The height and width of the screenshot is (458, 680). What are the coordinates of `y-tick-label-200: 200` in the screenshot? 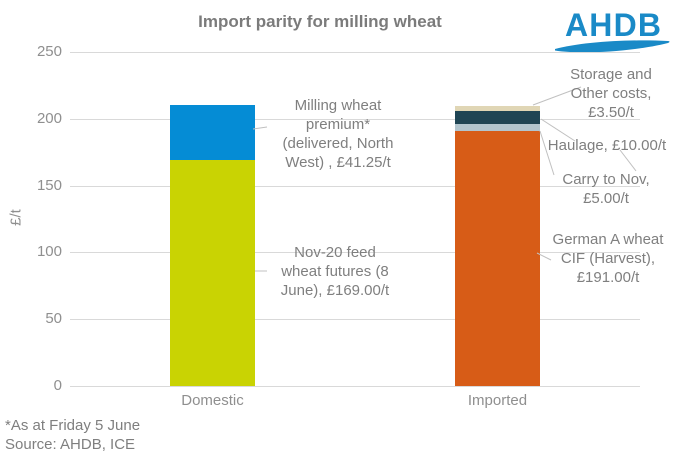 It's located at (49, 118).